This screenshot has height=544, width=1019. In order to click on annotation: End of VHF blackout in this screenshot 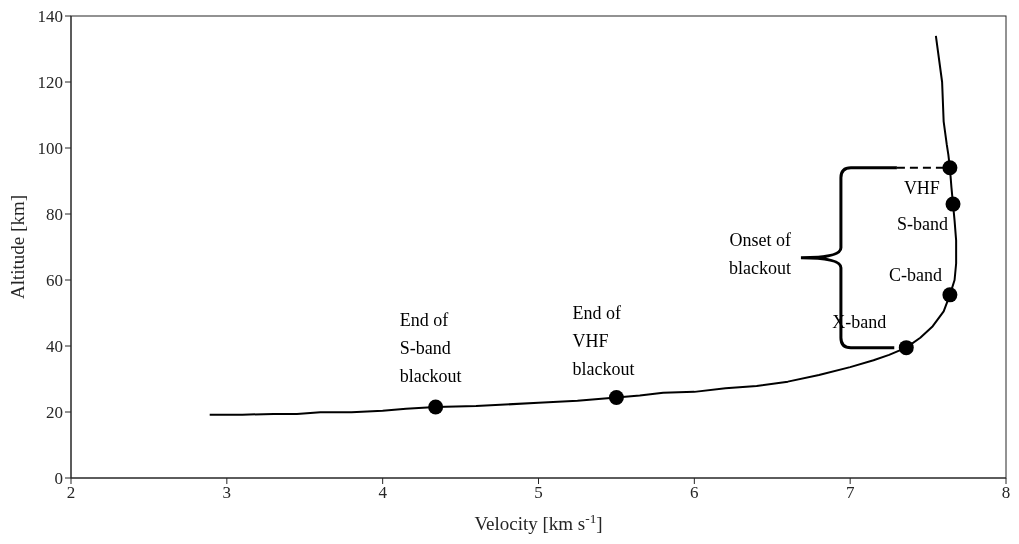, I will do `click(603, 341)`.